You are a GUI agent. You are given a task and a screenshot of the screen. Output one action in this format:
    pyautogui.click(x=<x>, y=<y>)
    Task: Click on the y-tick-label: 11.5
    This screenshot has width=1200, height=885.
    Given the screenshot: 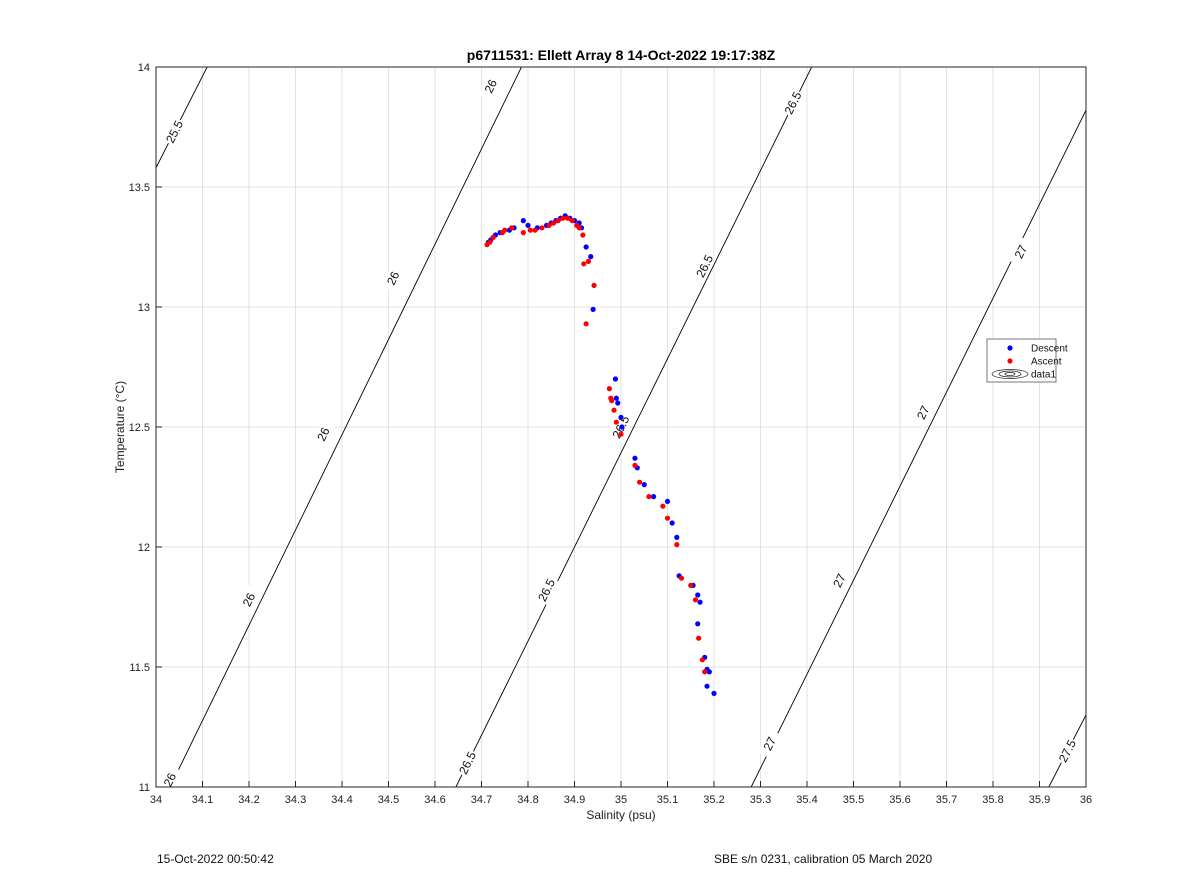 What is the action you would take?
    pyautogui.click(x=139, y=668)
    